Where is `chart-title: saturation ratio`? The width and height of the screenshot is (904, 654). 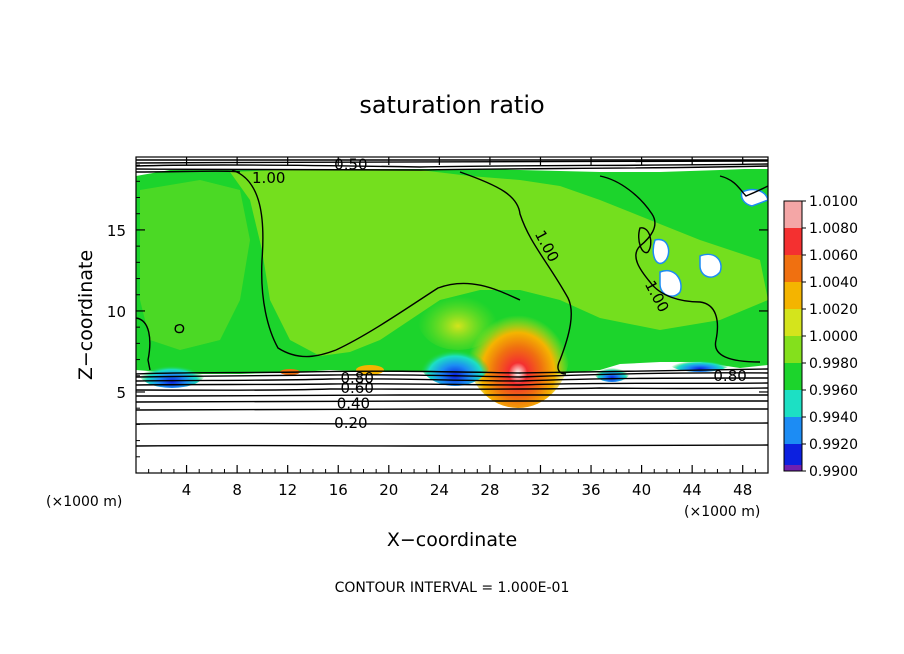
chart-title: saturation ratio is located at coordinates (451, 105).